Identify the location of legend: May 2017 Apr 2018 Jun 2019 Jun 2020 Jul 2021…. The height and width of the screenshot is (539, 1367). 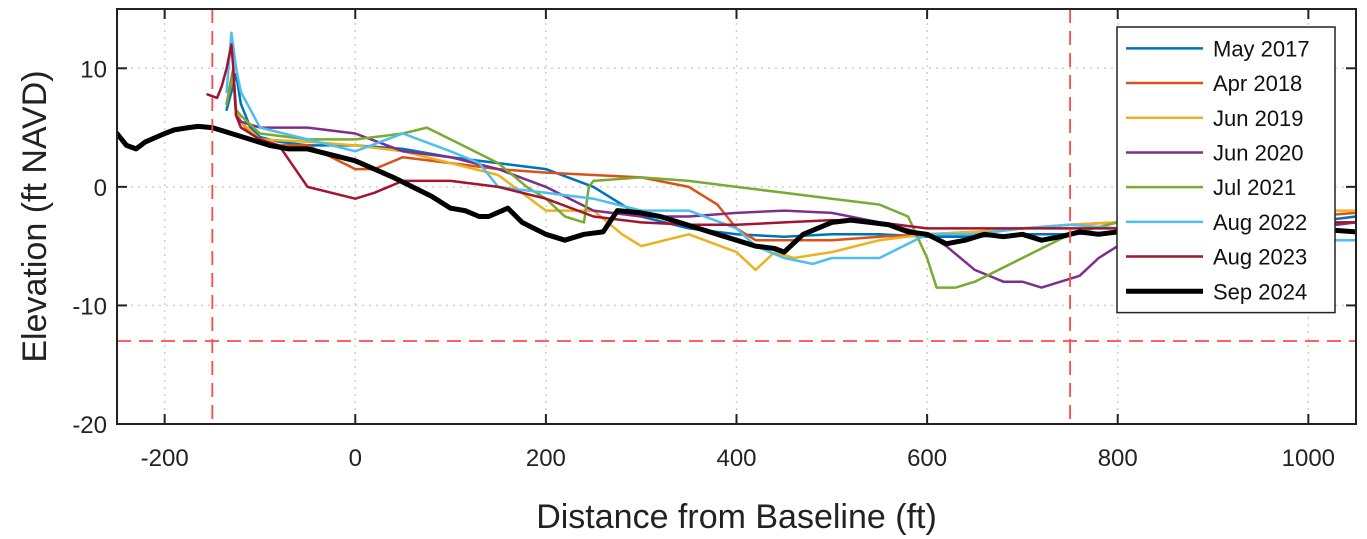
(1226, 170).